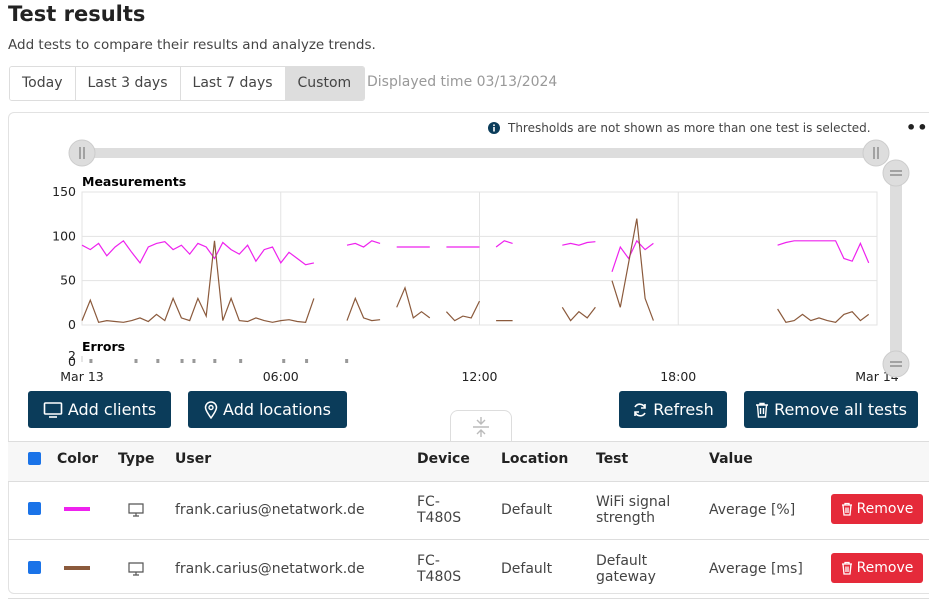 The height and width of the screenshot is (599, 929). What do you see at coordinates (325, 83) in the screenshot?
I see `tab: Custom` at bounding box center [325, 83].